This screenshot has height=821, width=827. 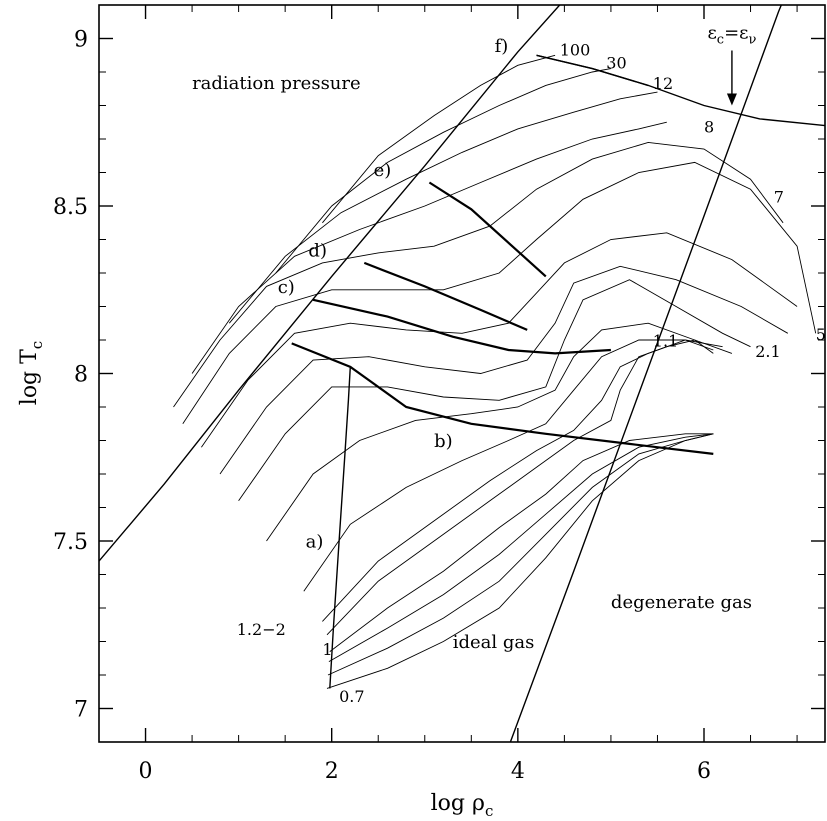 I want to click on mass-label: 2.1, so click(x=767, y=351).